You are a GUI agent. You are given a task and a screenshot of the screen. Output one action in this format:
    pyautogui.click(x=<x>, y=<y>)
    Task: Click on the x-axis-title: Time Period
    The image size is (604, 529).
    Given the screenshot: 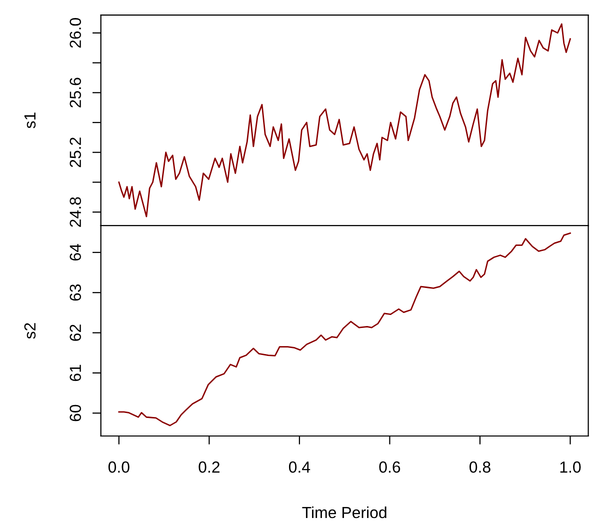 What is the action you would take?
    pyautogui.click(x=344, y=512)
    